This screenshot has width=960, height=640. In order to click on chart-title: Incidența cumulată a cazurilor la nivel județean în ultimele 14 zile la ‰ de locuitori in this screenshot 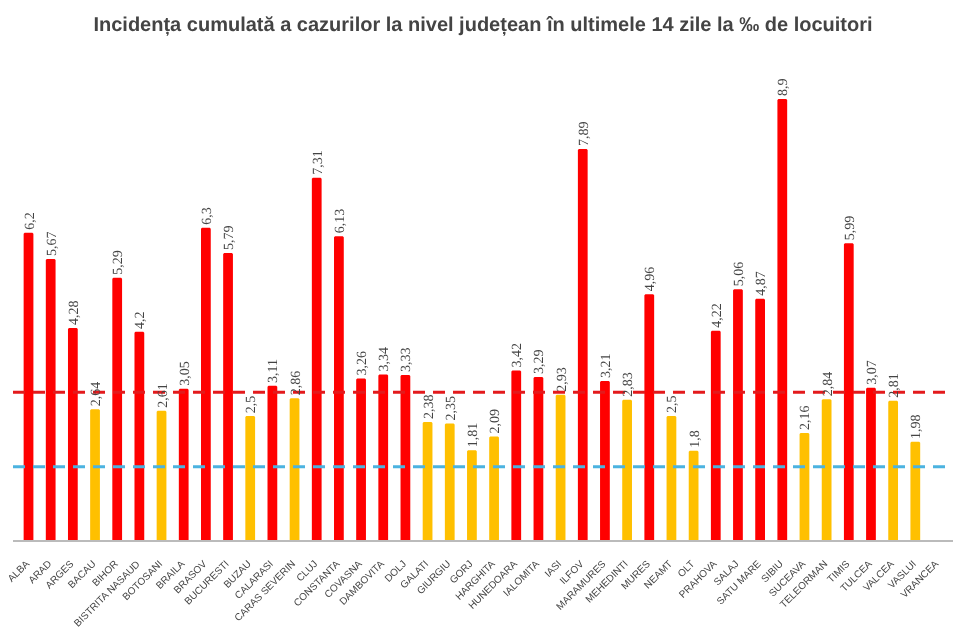, I will do `click(483, 26)`.